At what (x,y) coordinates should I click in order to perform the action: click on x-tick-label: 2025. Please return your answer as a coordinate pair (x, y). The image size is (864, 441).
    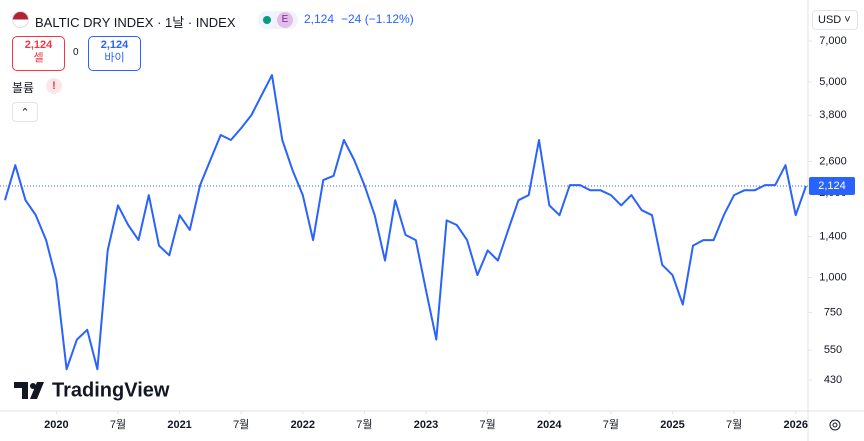
    Looking at the image, I should click on (672, 425).